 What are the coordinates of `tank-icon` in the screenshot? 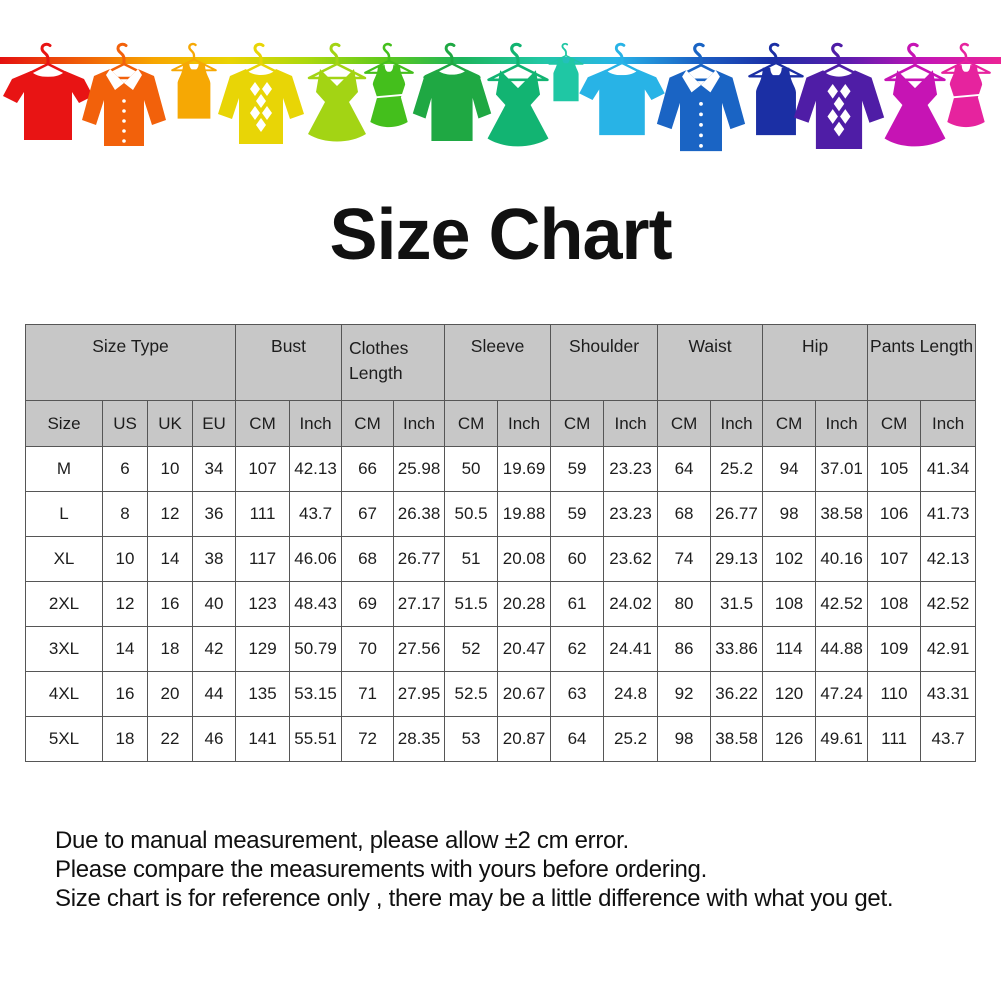 It's located at (566, 72).